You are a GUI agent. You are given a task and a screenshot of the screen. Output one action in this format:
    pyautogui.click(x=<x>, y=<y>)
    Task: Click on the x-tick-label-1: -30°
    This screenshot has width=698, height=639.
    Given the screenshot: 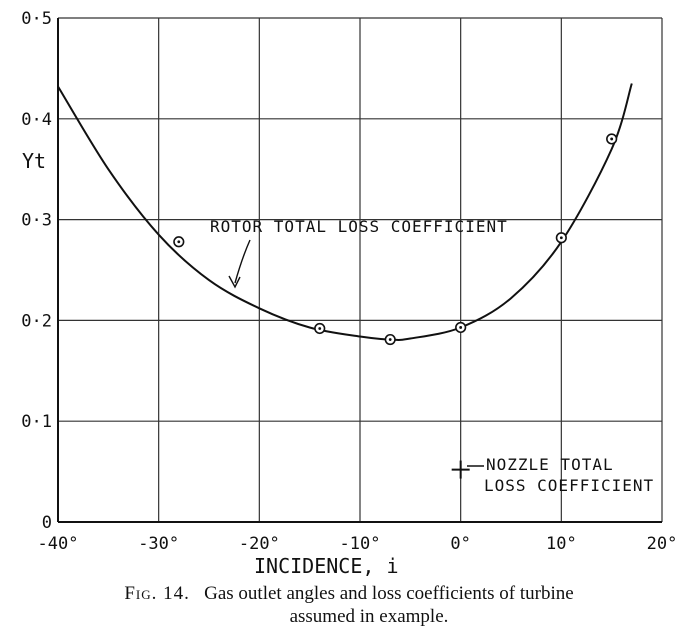 What is the action you would take?
    pyautogui.click(x=158, y=544)
    